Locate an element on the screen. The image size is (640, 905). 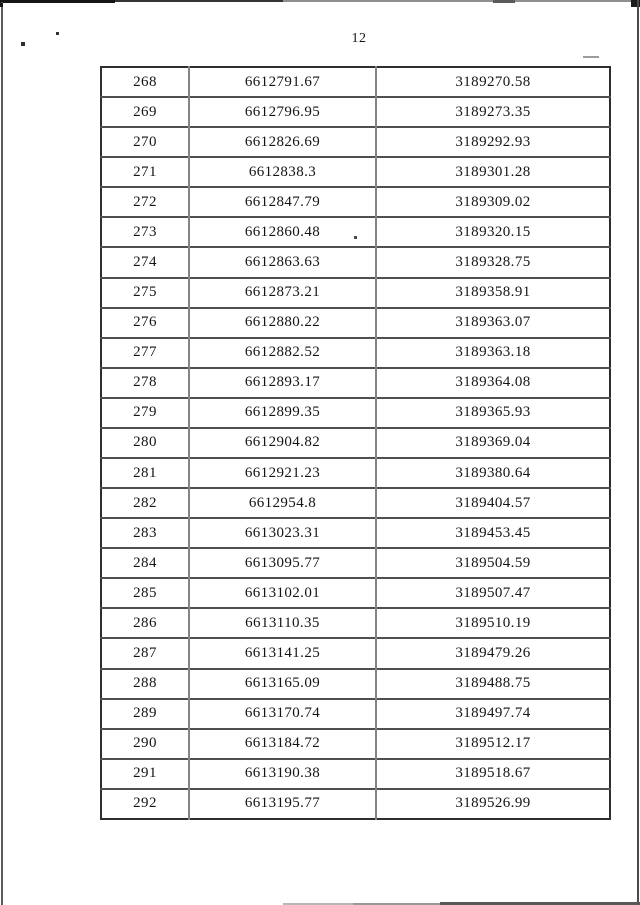
coordinate-x-cell: 6613190.38 is located at coordinates (282, 773).